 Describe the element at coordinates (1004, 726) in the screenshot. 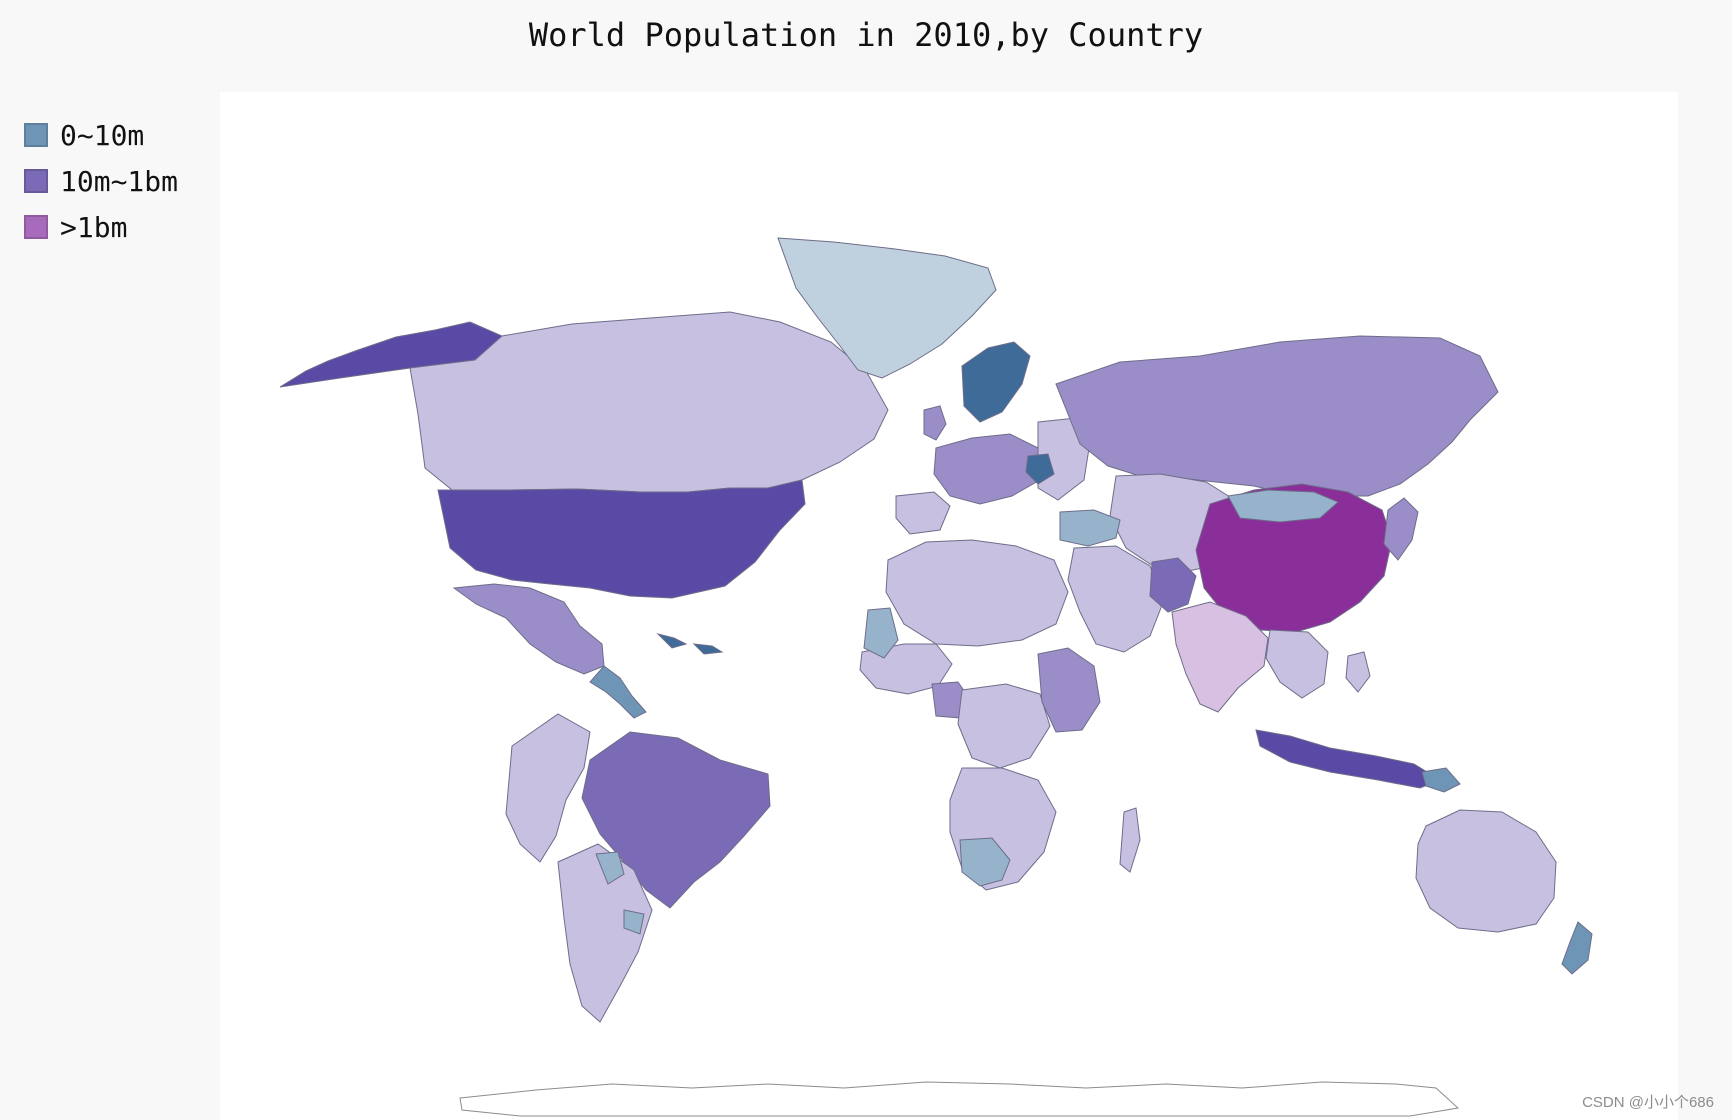

I see `central-africa-region` at that location.